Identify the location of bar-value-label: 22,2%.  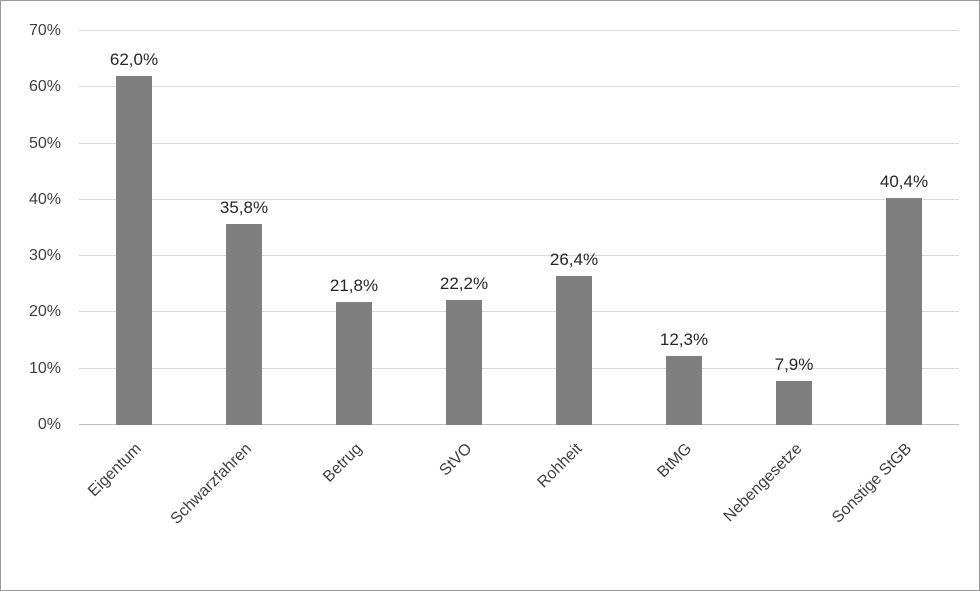
(464, 284).